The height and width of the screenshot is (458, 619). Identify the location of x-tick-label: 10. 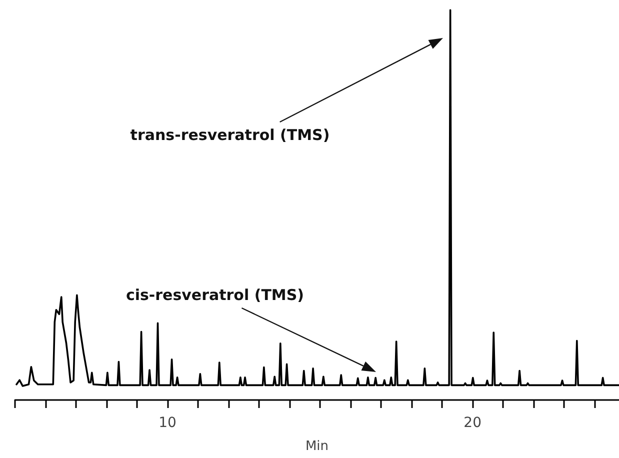
(167, 423).